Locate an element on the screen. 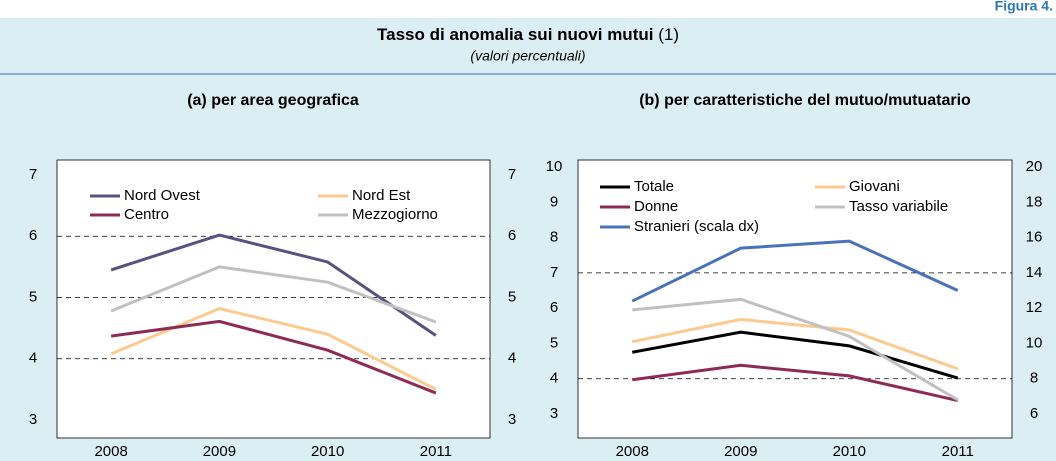  legend-label: Donne is located at coordinates (656, 206).